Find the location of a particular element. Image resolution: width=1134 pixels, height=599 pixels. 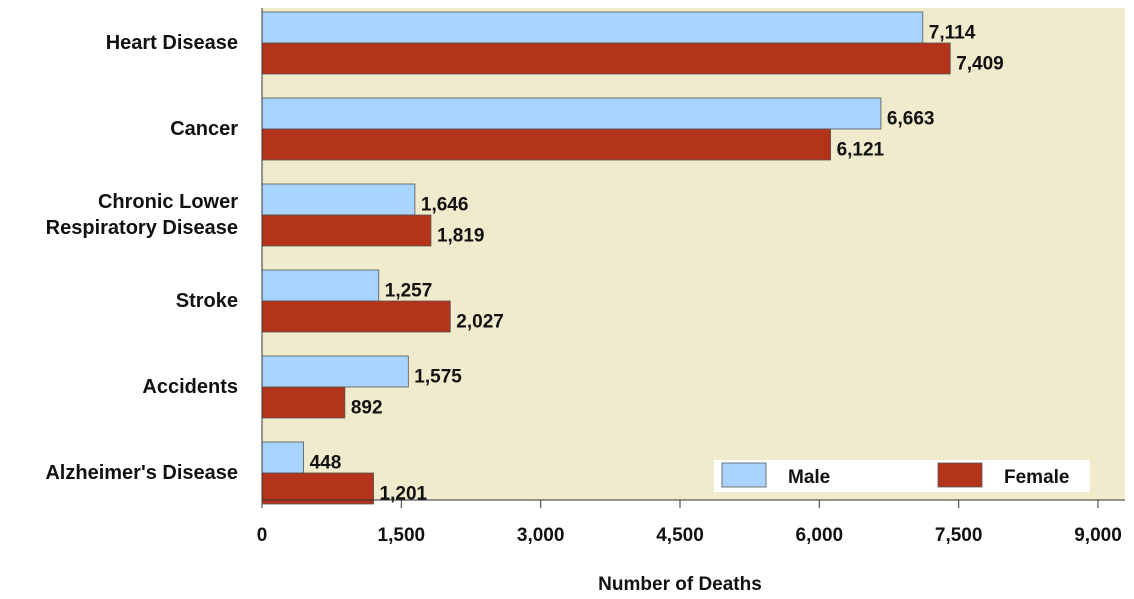

x-tick-label: 4,500 is located at coordinates (680, 535).